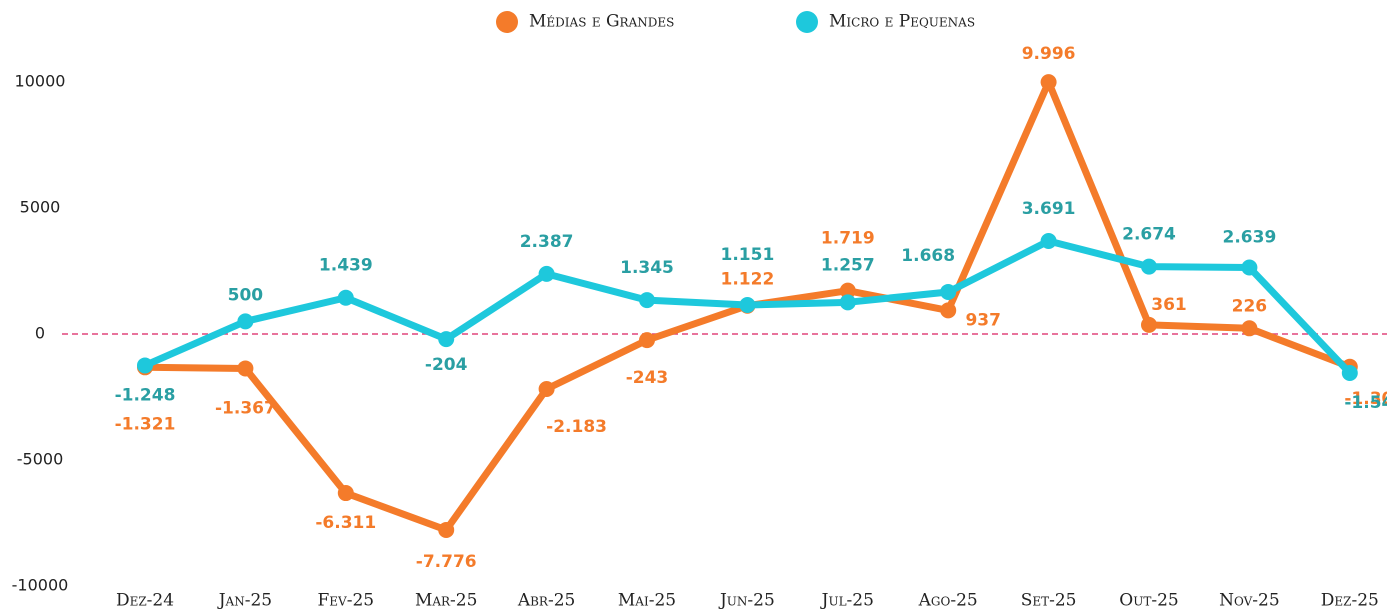  Describe the element at coordinates (647, 600) in the screenshot. I see `x-tick-label: Mai-25` at that location.